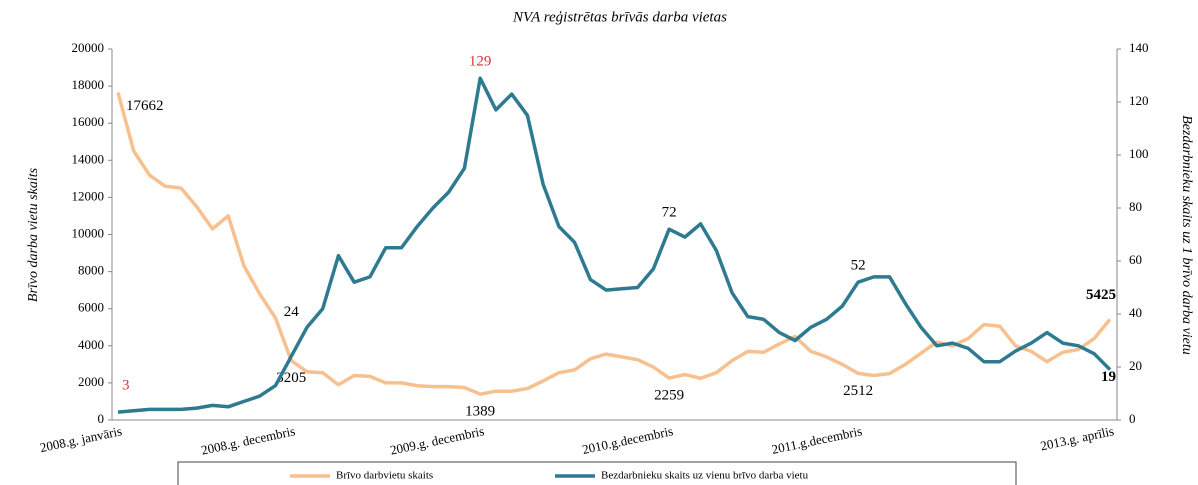  I want to click on y-tick-label: 2000, so click(91, 381).